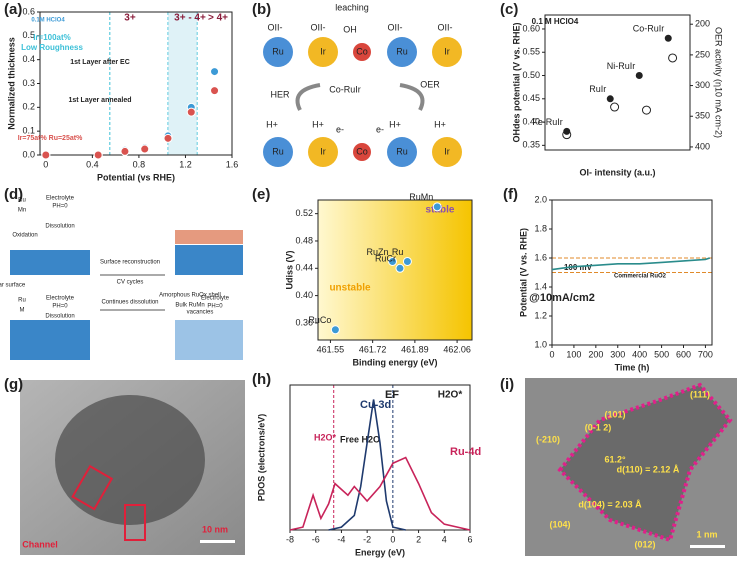 The height and width of the screenshot is (563, 740). Describe the element at coordinates (92, 164) in the screenshot. I see `x-tick-label: 0.4` at that location.